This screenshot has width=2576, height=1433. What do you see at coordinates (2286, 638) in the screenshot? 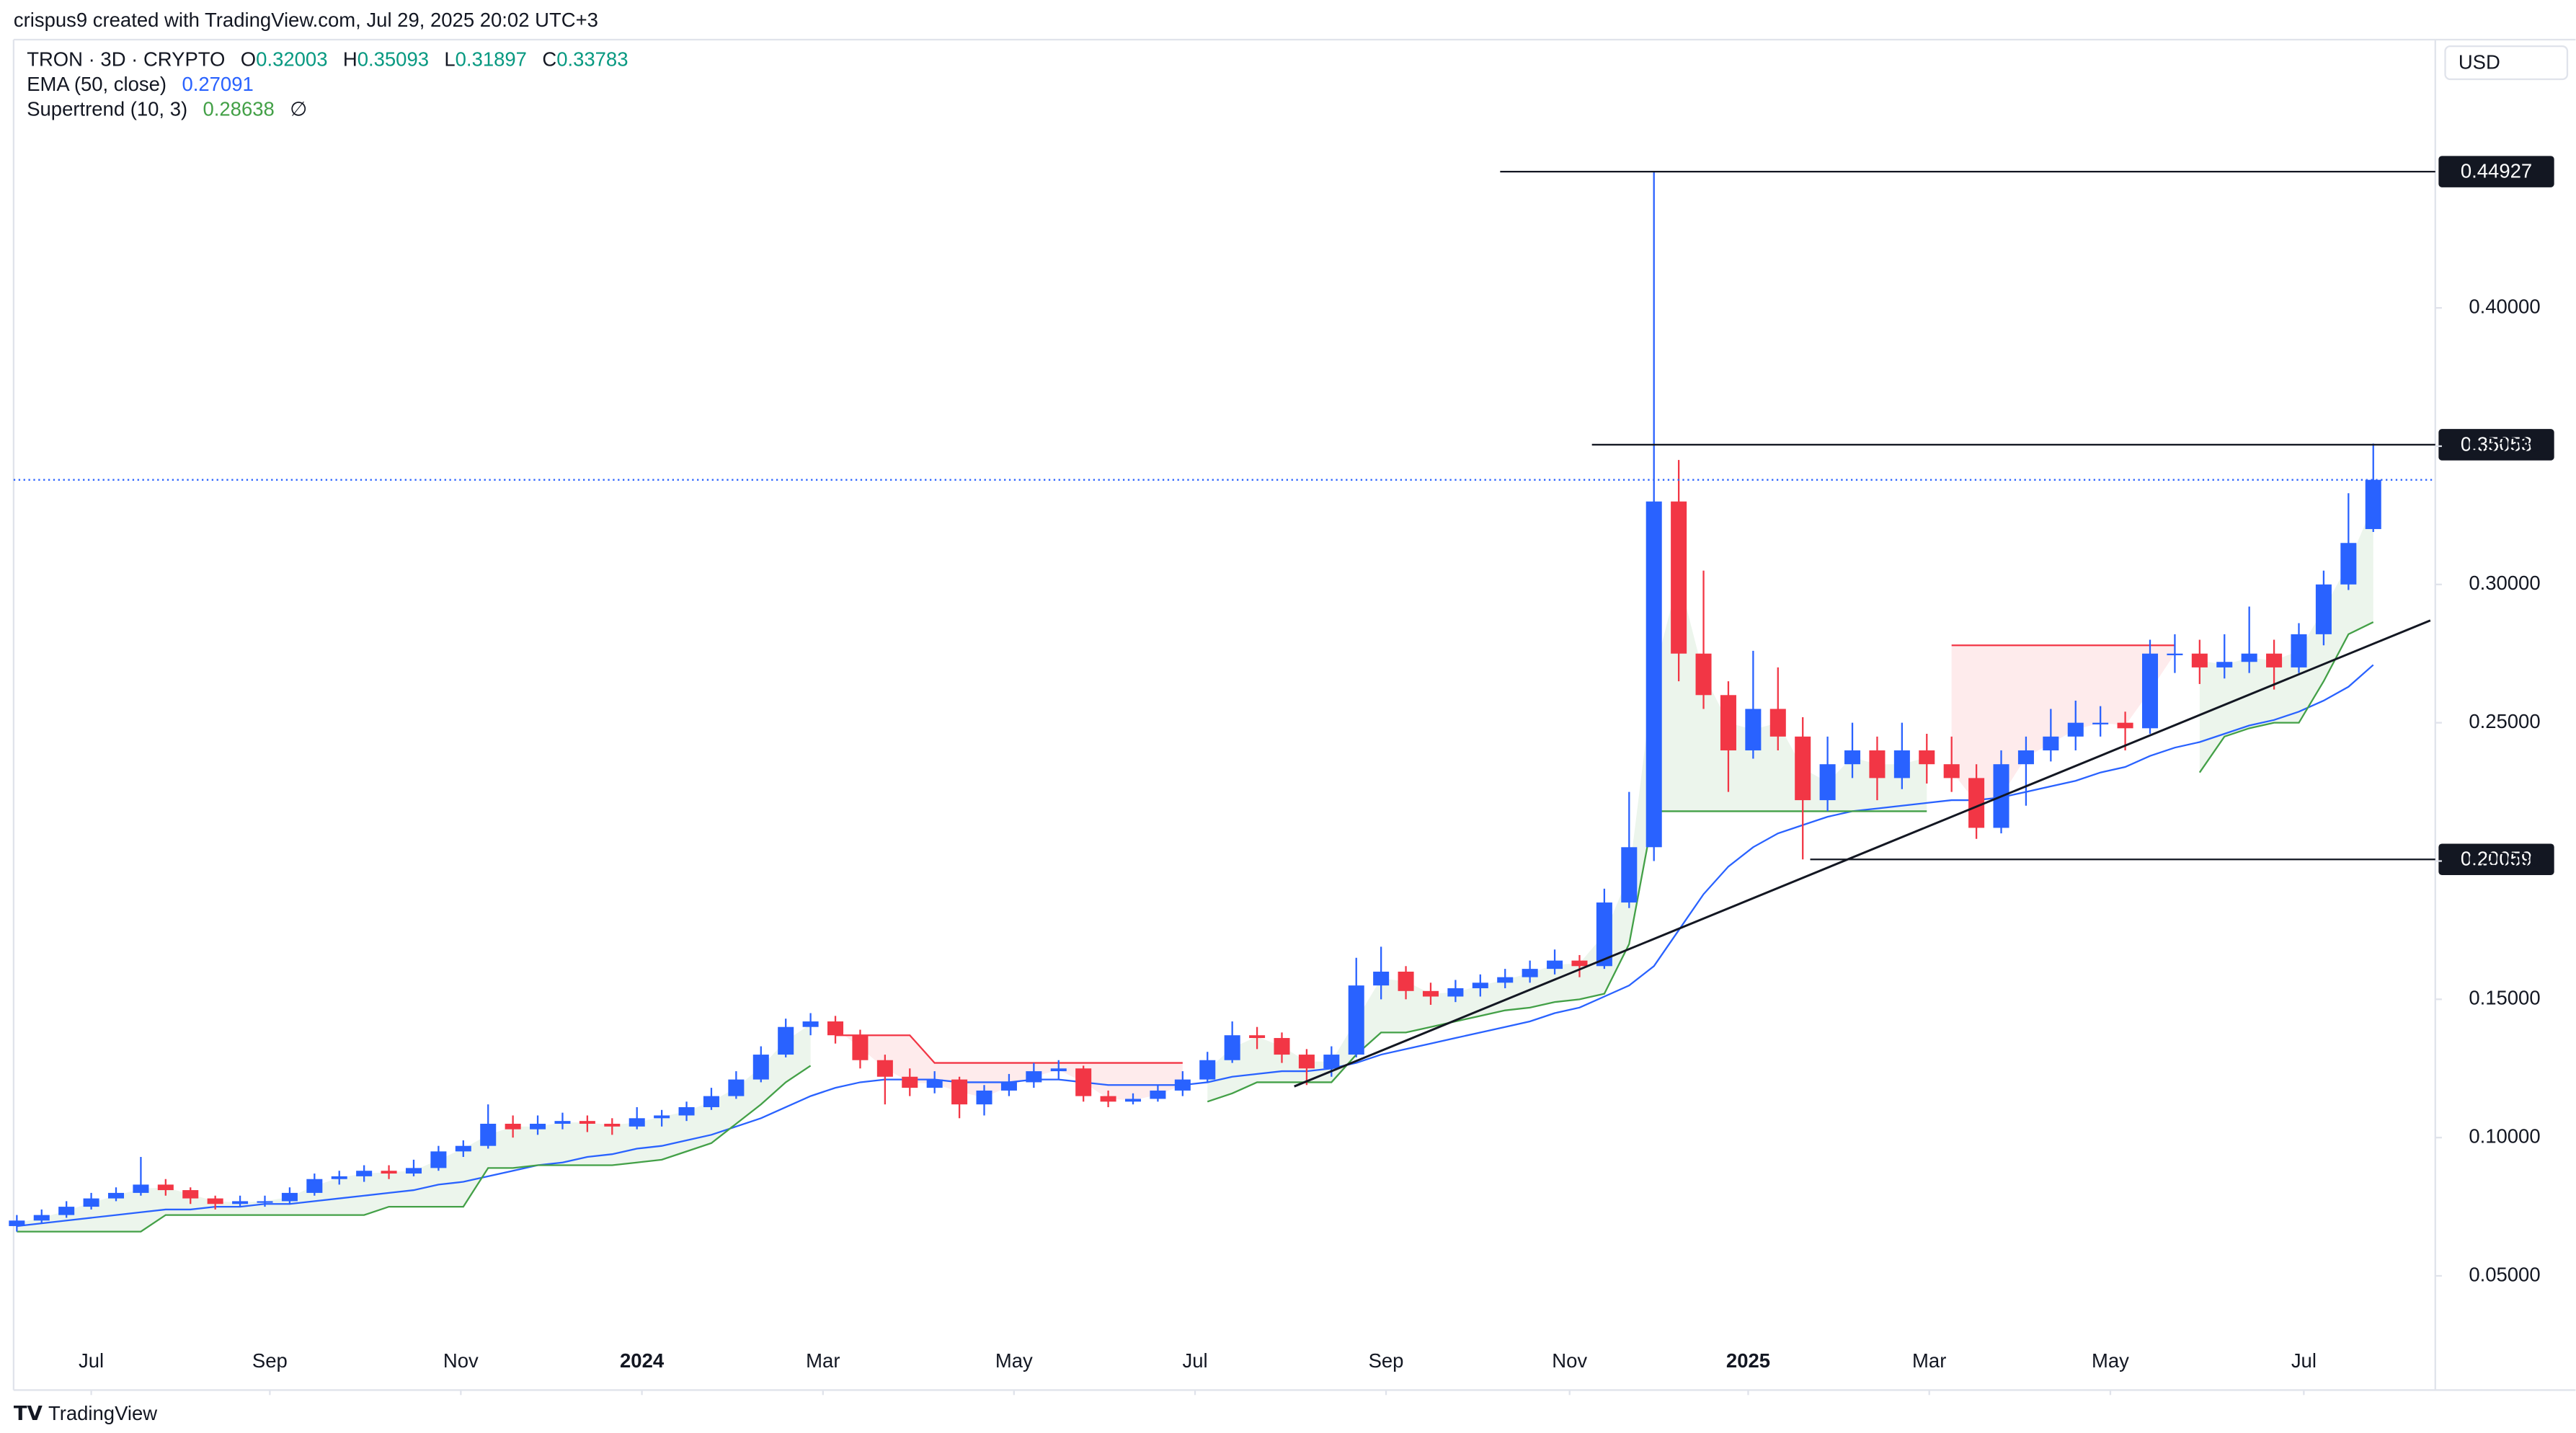
I see `supertrend_up-fill` at bounding box center [2286, 638].